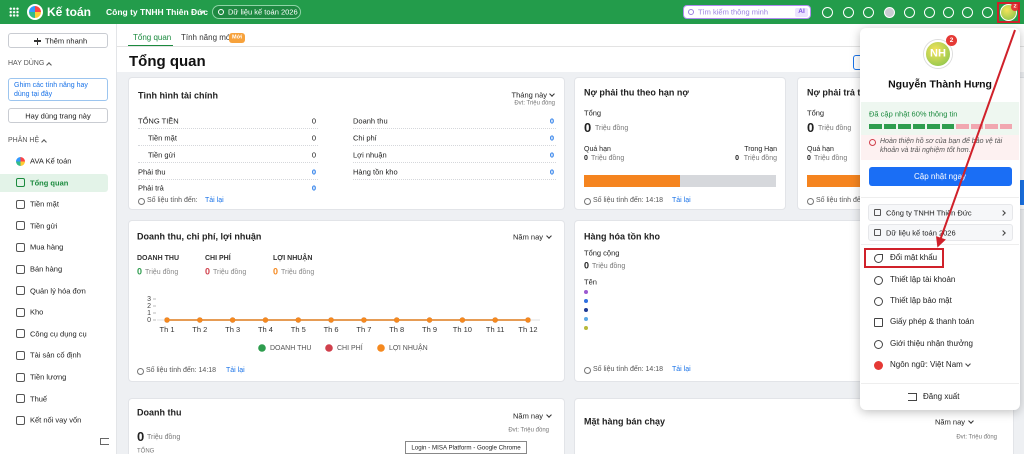  What do you see at coordinates (44, 226) in the screenshot?
I see `module-item: Tiền gửi` at bounding box center [44, 226].